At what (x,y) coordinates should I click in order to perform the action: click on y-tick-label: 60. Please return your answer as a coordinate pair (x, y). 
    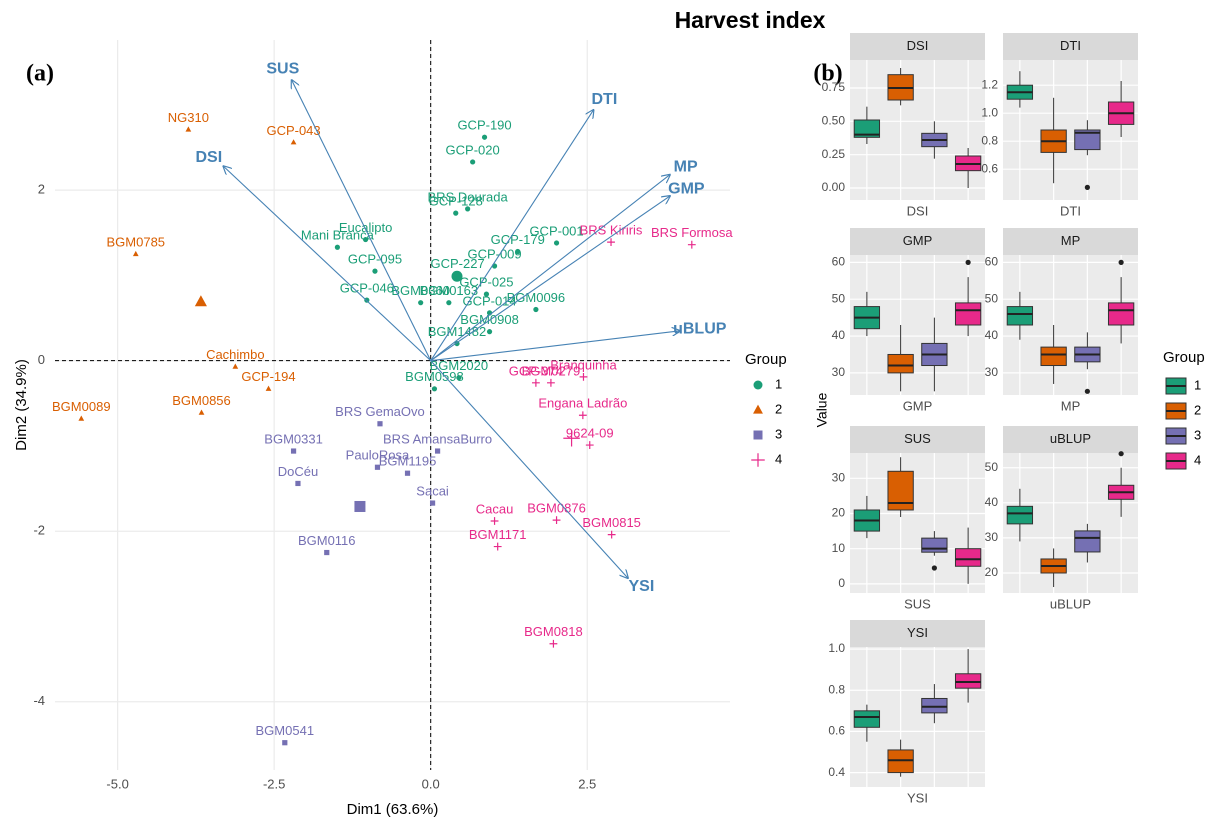
    Looking at the image, I should click on (992, 262).